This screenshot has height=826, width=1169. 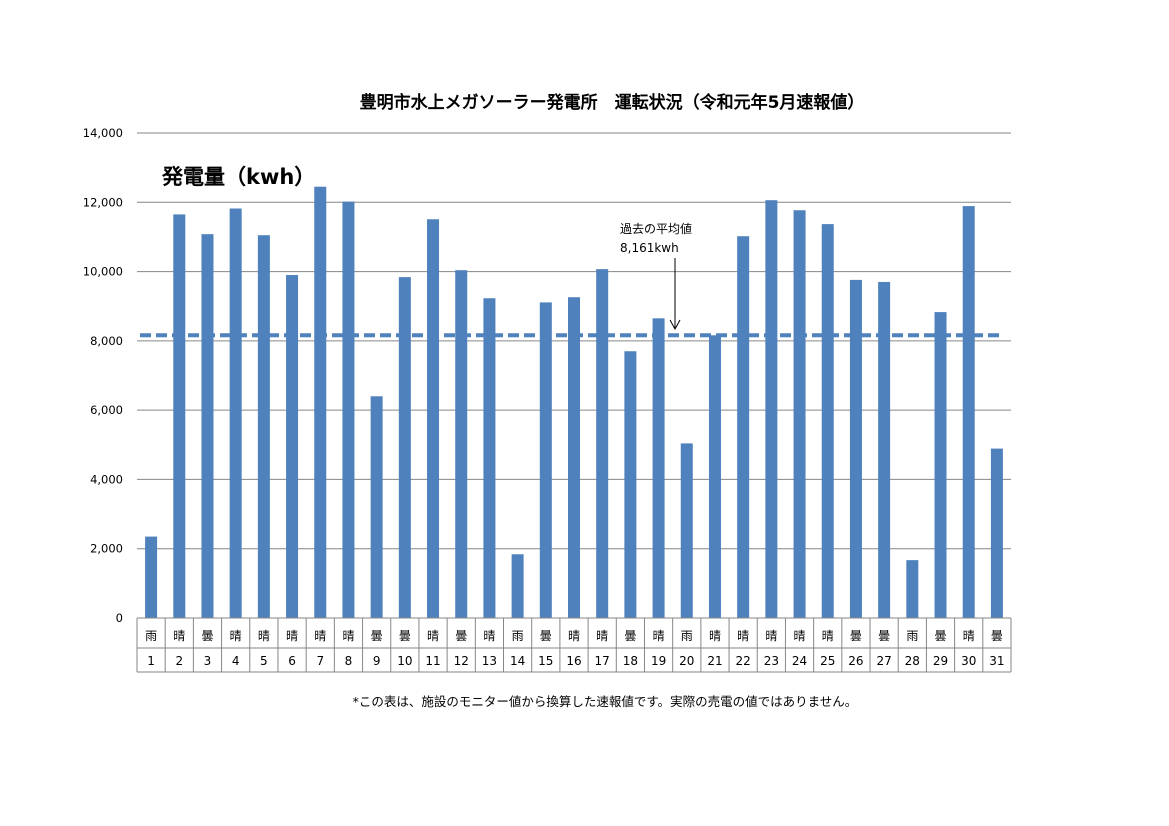 I want to click on y-tick-label: 12,000, so click(x=103, y=202).